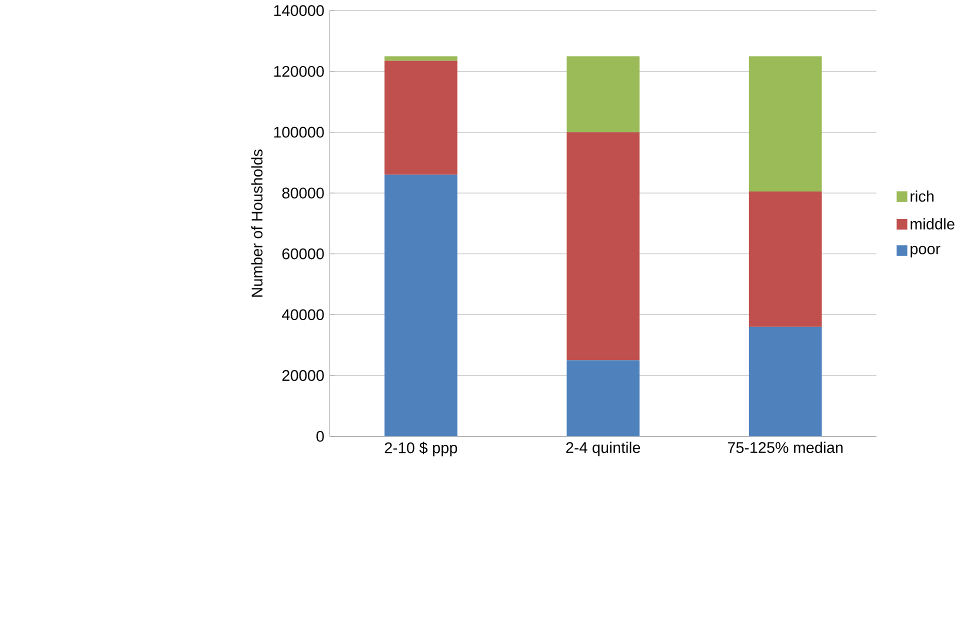 Image resolution: width=961 pixels, height=631 pixels. Describe the element at coordinates (922, 196) in the screenshot. I see `legend-label: rich` at that location.